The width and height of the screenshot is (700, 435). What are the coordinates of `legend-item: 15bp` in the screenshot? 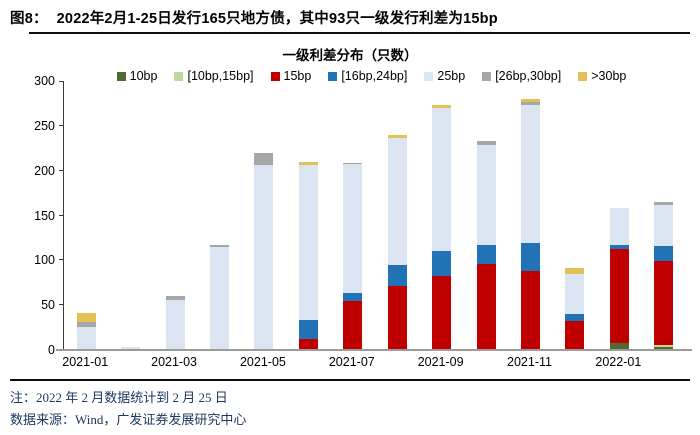 It's located at (291, 76).